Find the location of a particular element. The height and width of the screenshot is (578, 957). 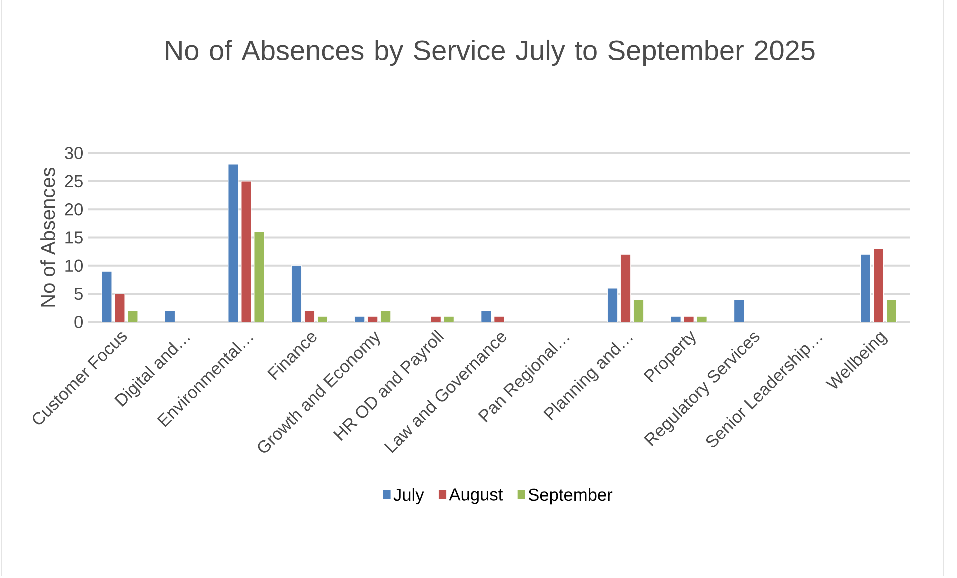

y-tick-label: 20 is located at coordinates (74, 209).